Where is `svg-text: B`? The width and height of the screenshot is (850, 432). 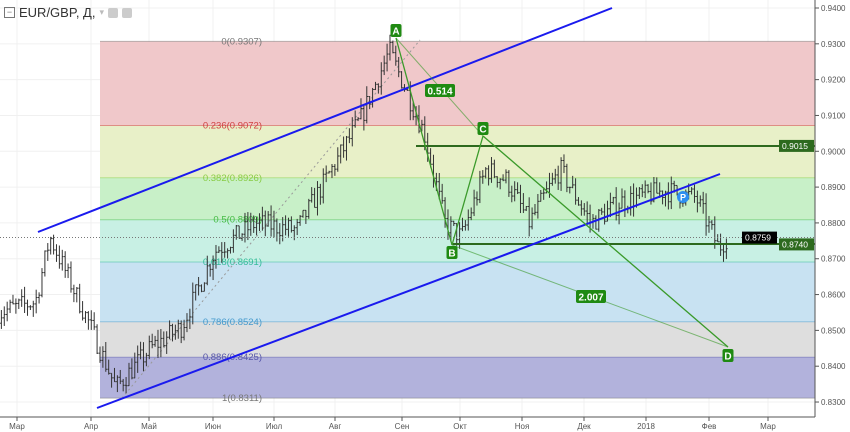 svg-text: B is located at coordinates (451, 254).